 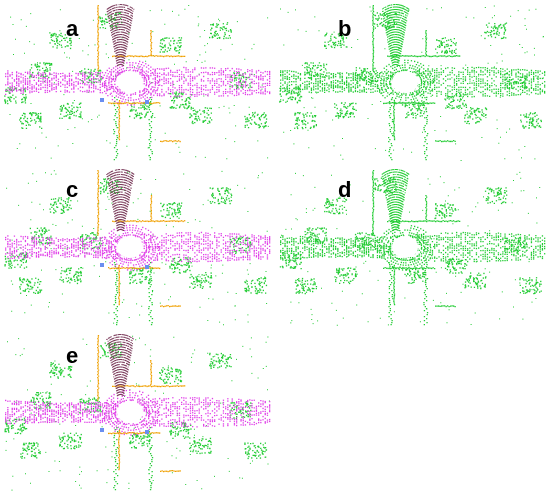 I want to click on panel-label: c, so click(x=72, y=189).